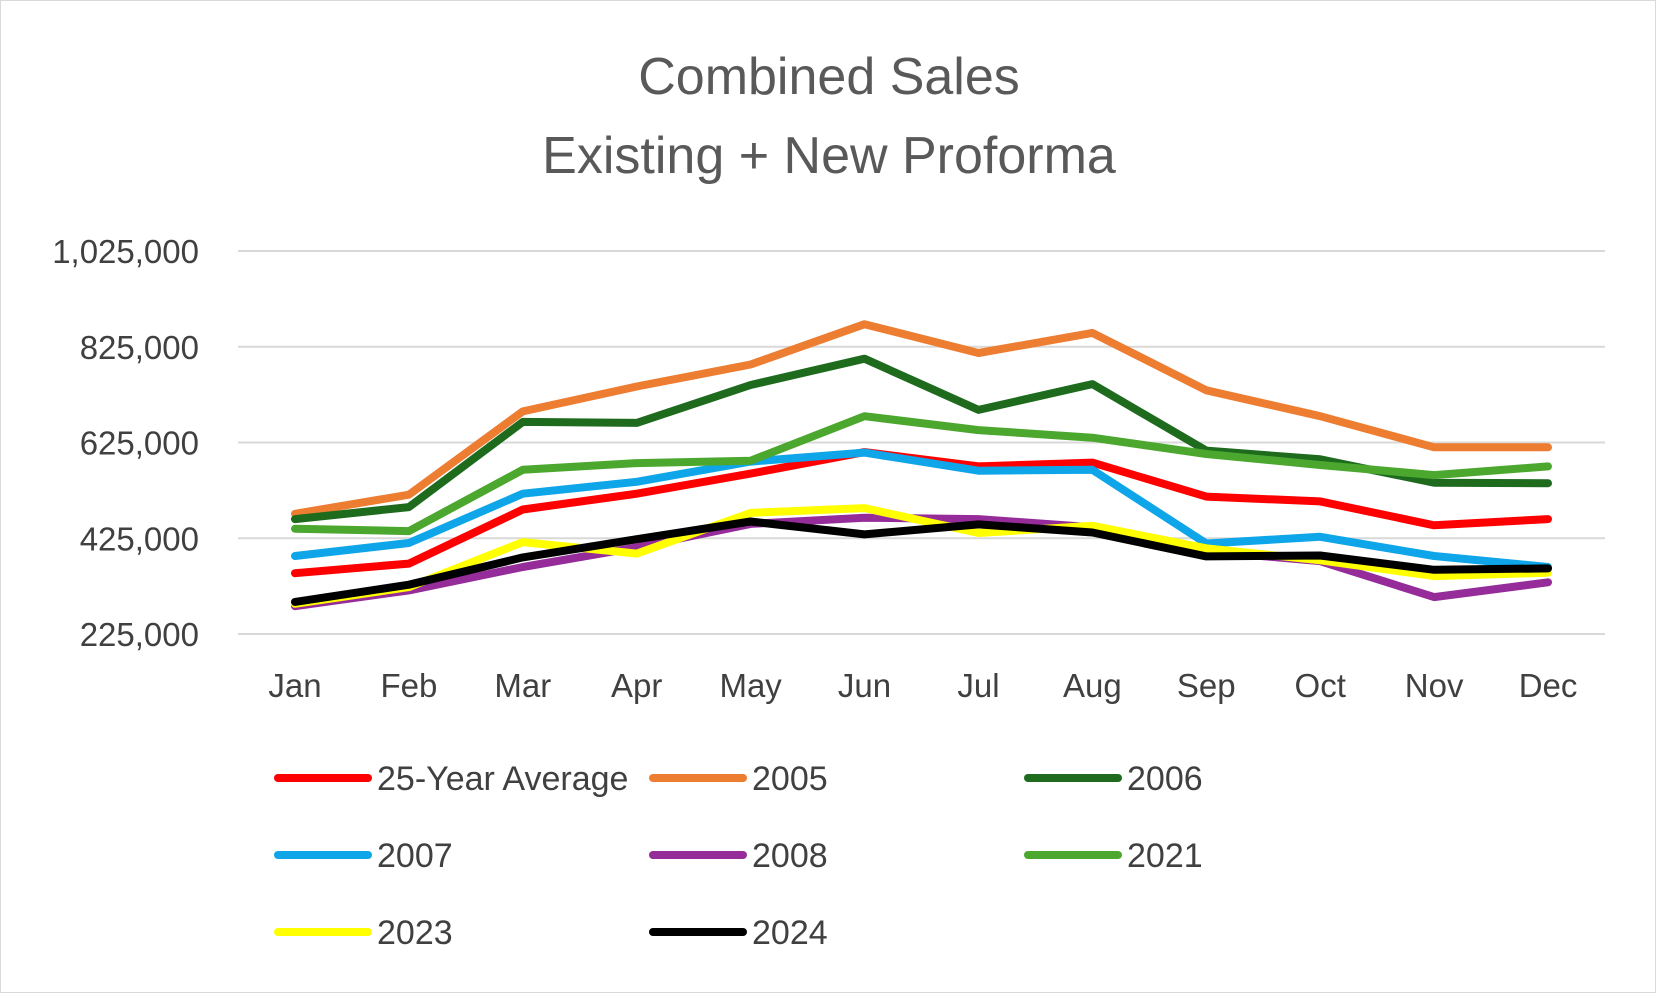  What do you see at coordinates (1092, 685) in the screenshot?
I see `x-tick-label: Aug` at bounding box center [1092, 685].